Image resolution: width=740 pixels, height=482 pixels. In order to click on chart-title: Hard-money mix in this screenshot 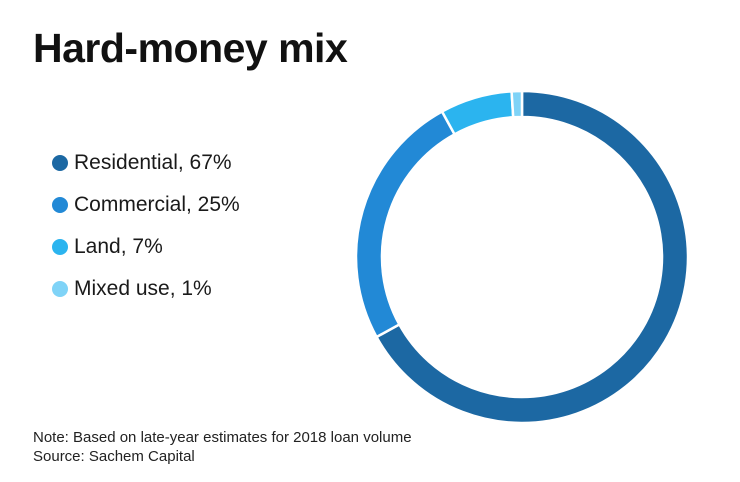, I will do `click(190, 48)`.